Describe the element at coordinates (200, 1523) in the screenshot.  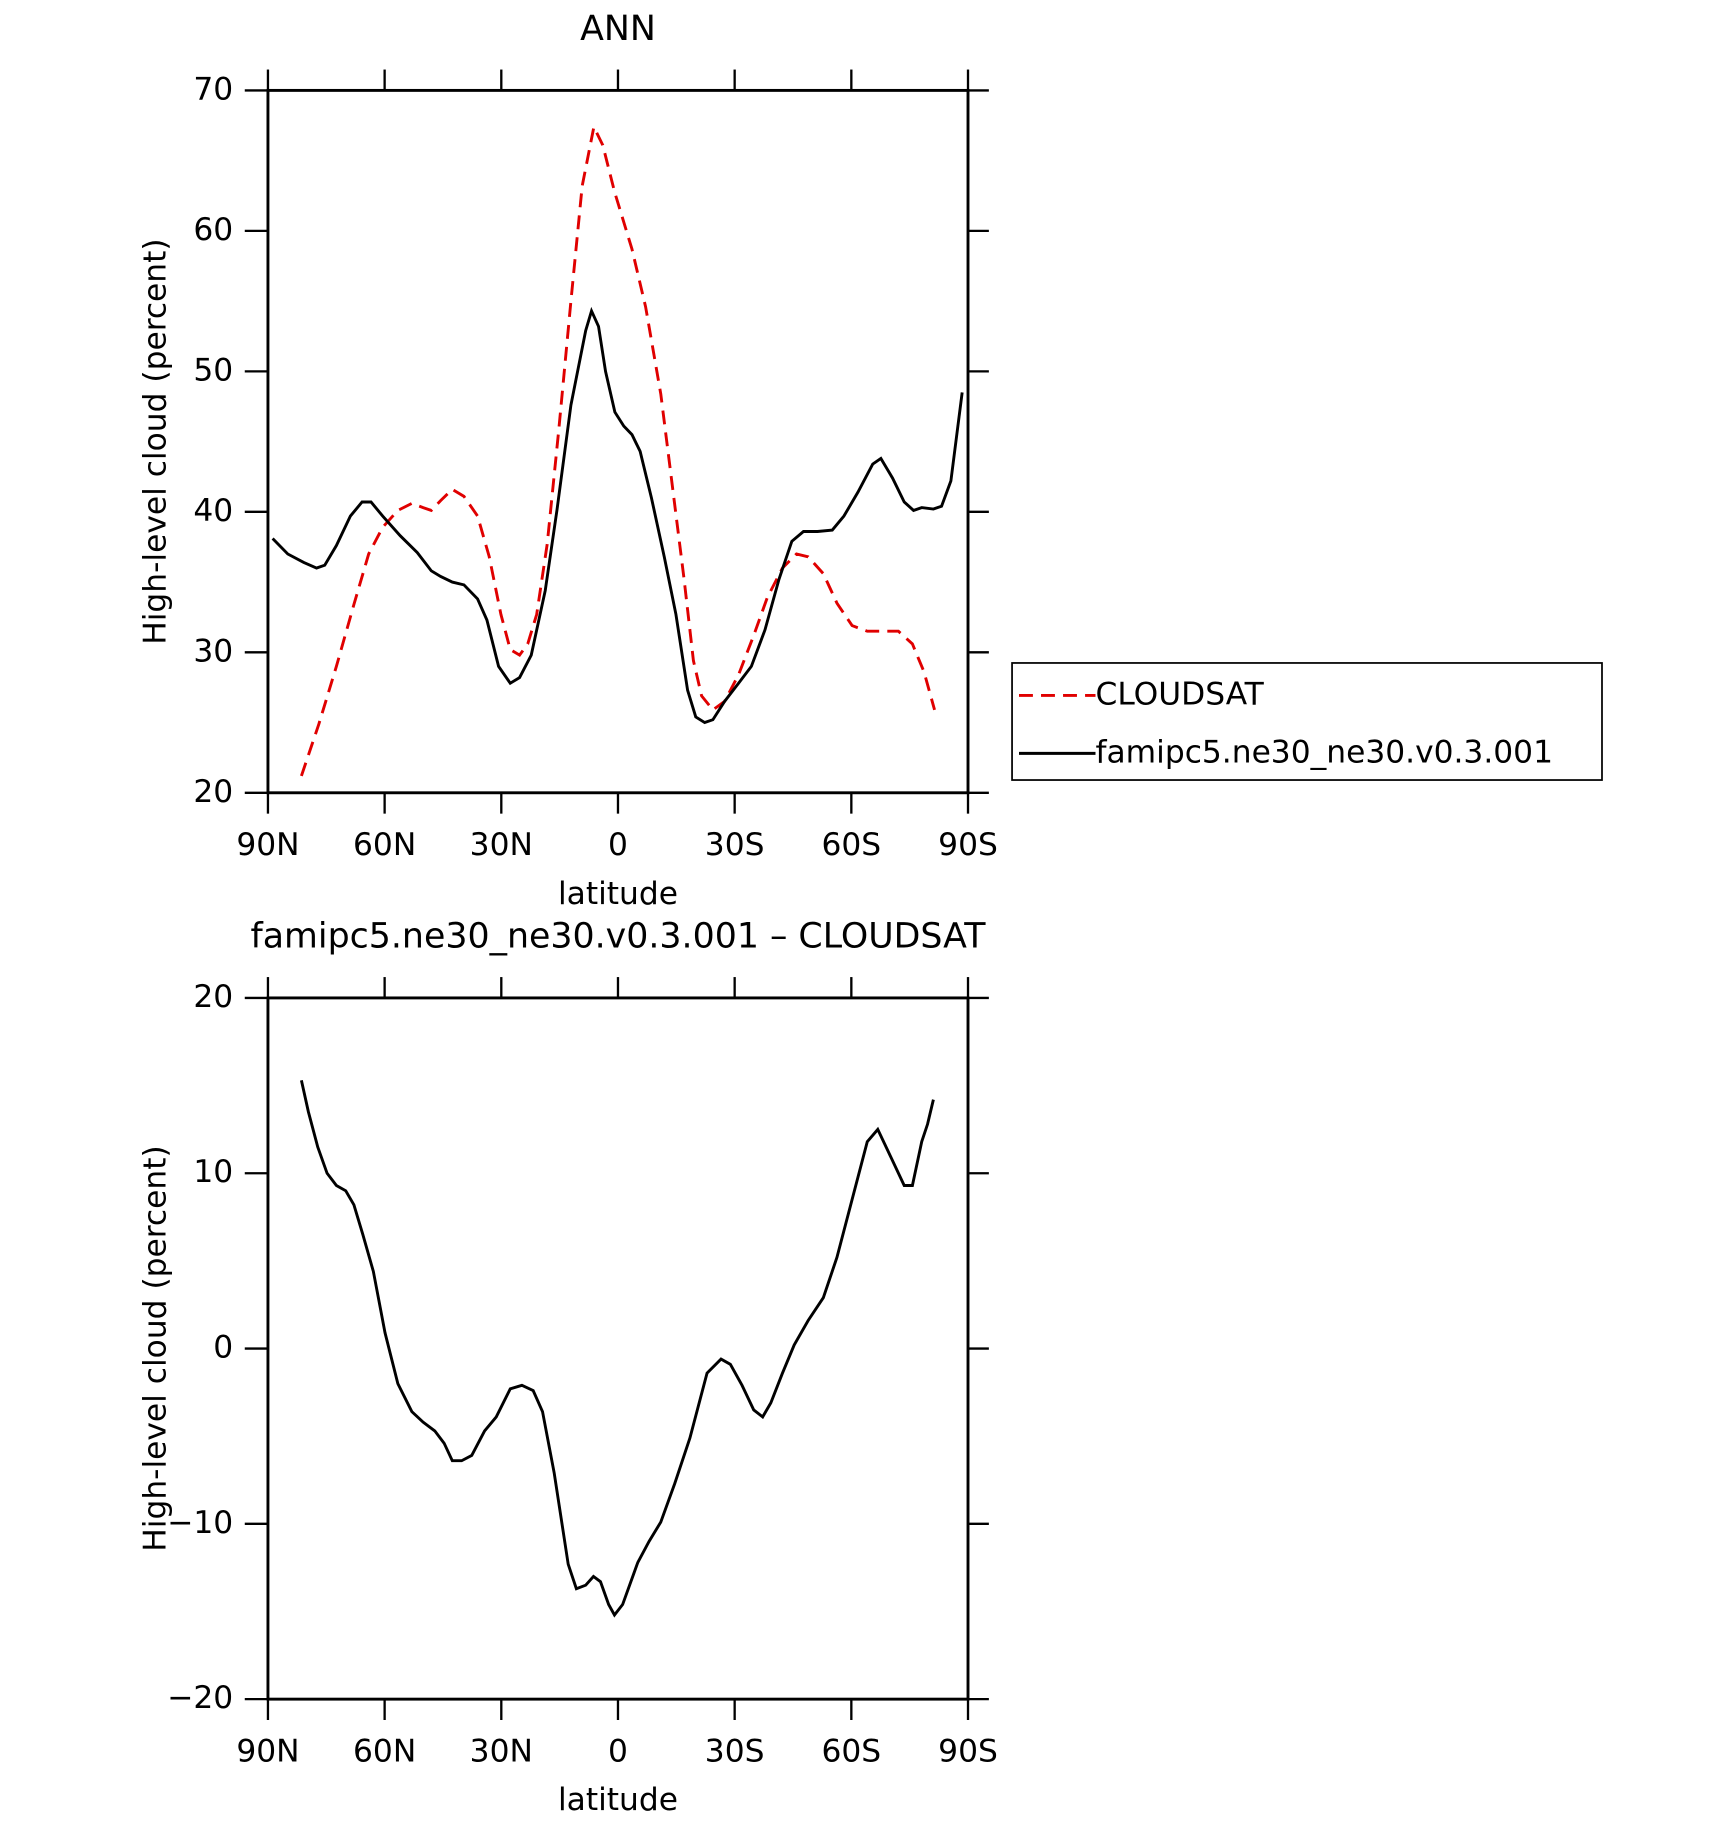
I see `y-tick-label: −10` at that location.